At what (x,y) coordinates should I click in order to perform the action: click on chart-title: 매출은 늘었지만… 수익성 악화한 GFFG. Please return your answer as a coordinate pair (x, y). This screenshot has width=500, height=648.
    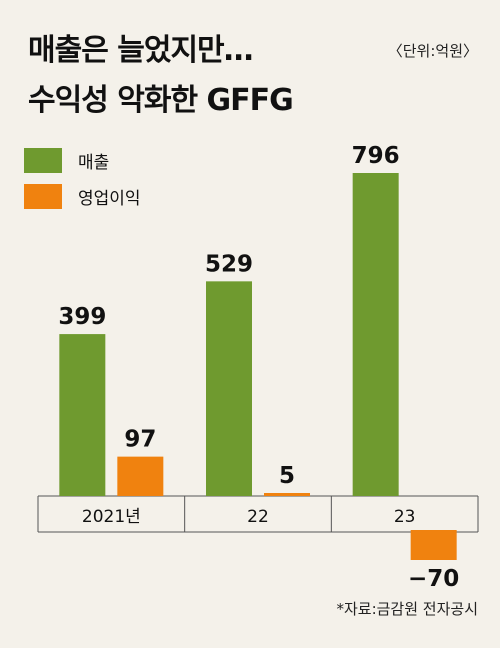
    Looking at the image, I should click on (161, 76).